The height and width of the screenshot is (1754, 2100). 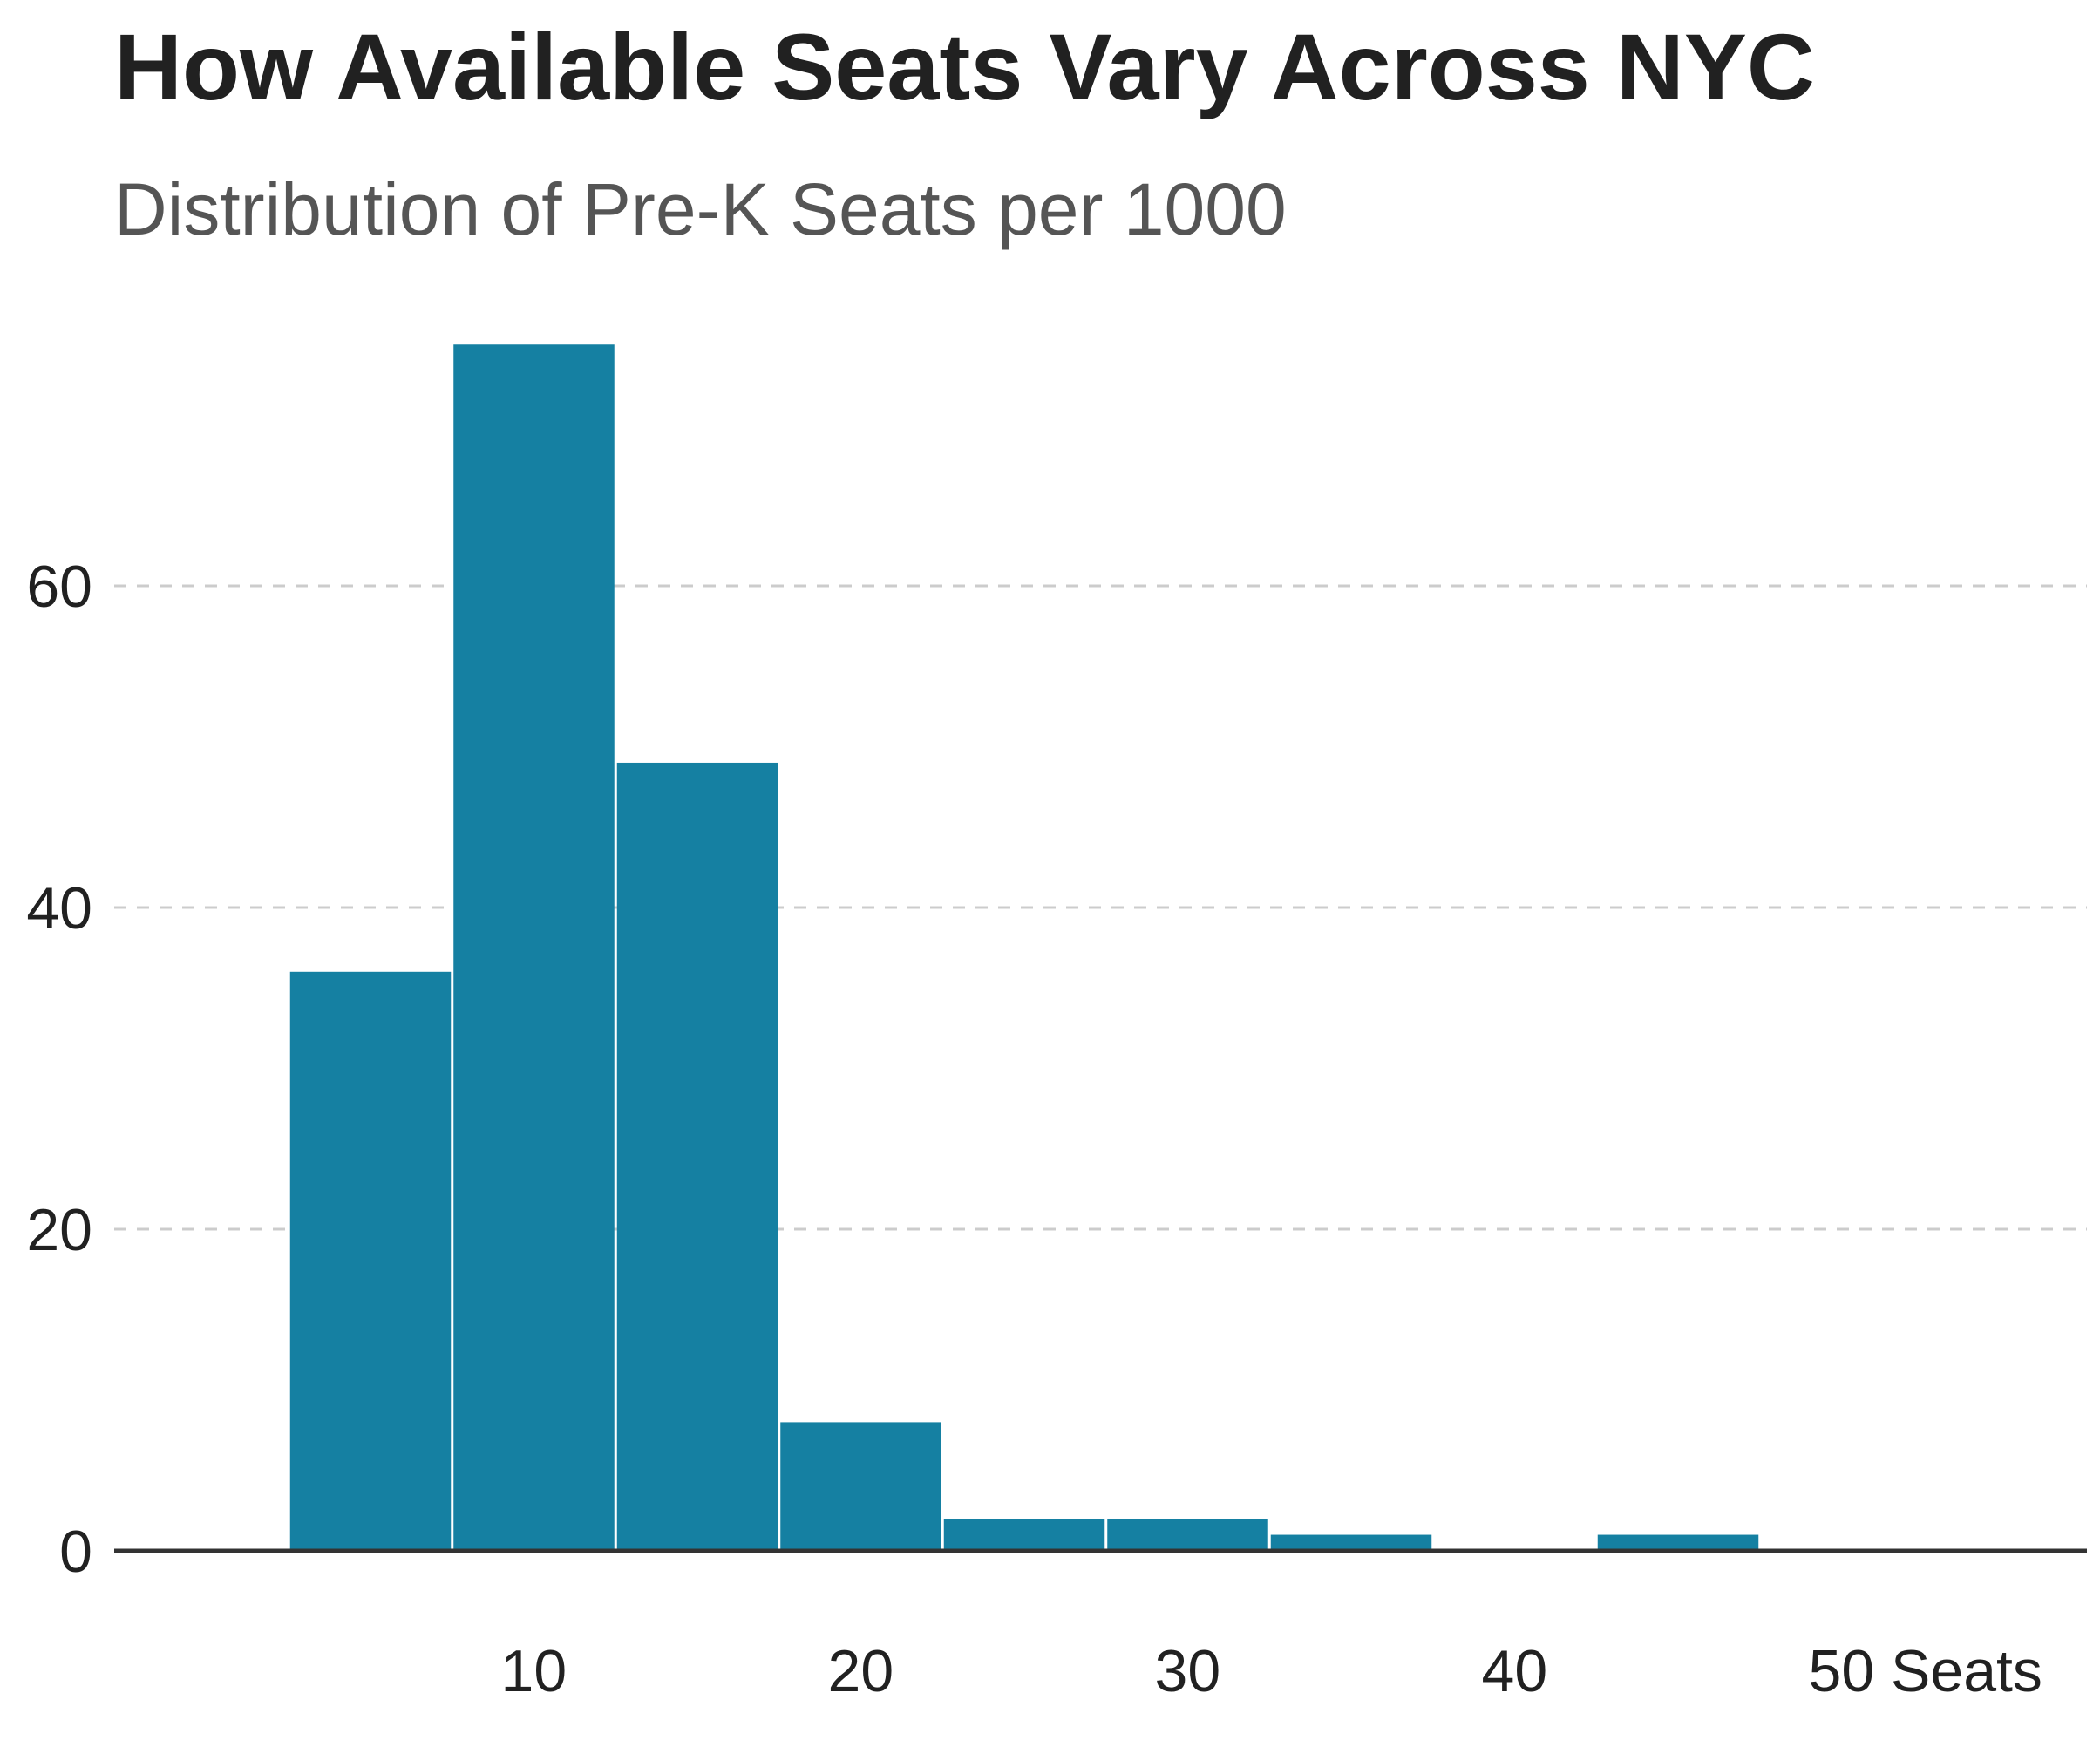 What do you see at coordinates (59, 1069) in the screenshot?
I see `y-axis-tick-labels: 0 20 40 60` at bounding box center [59, 1069].